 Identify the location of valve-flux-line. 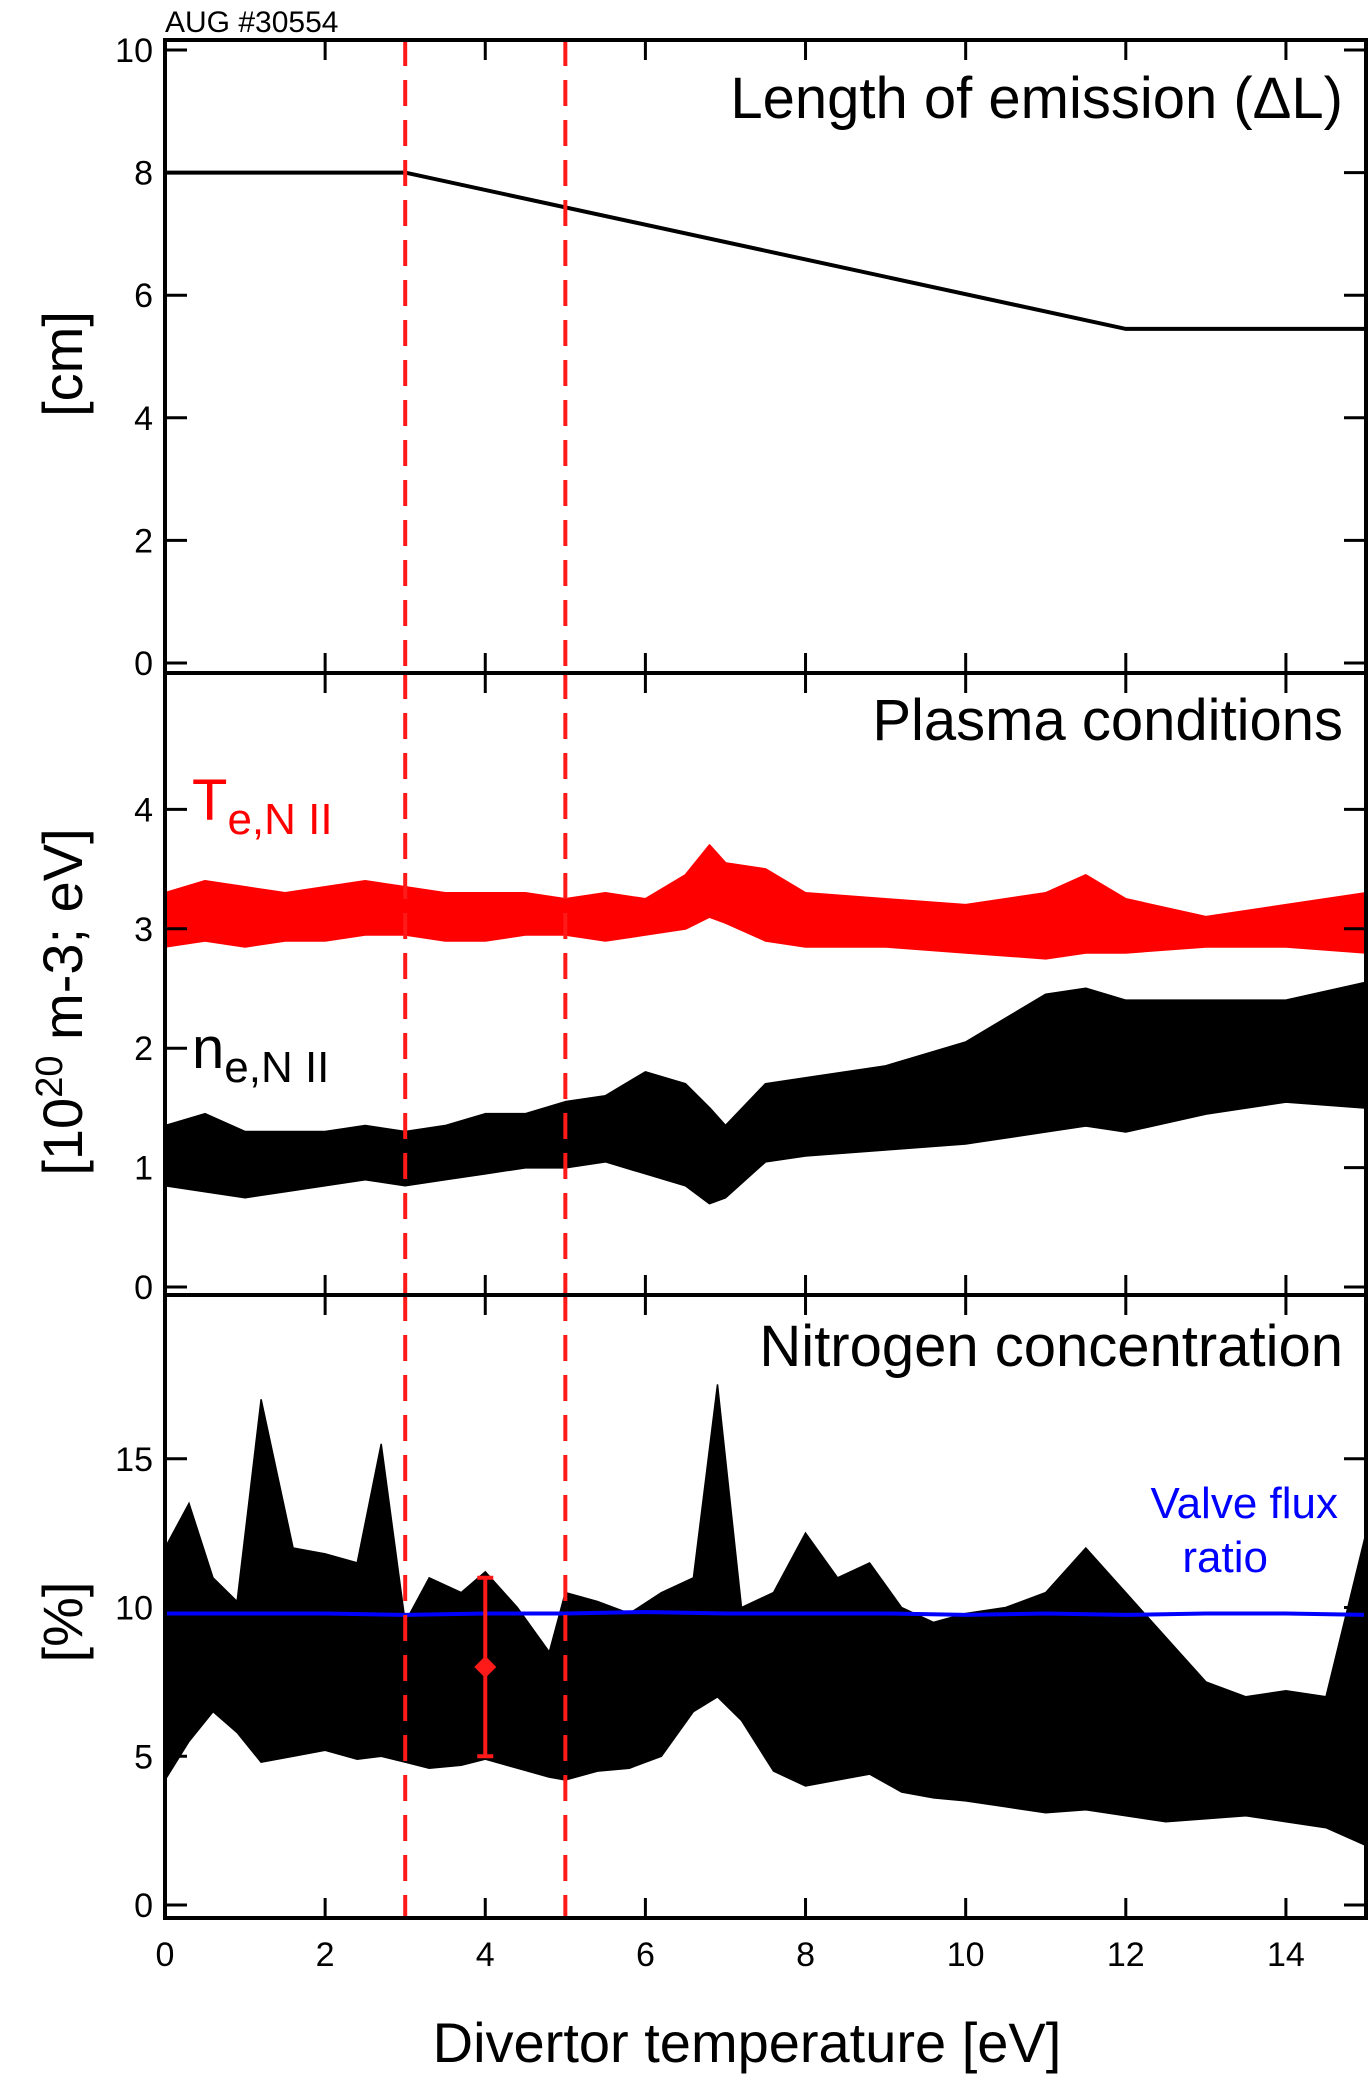
(765, 1613).